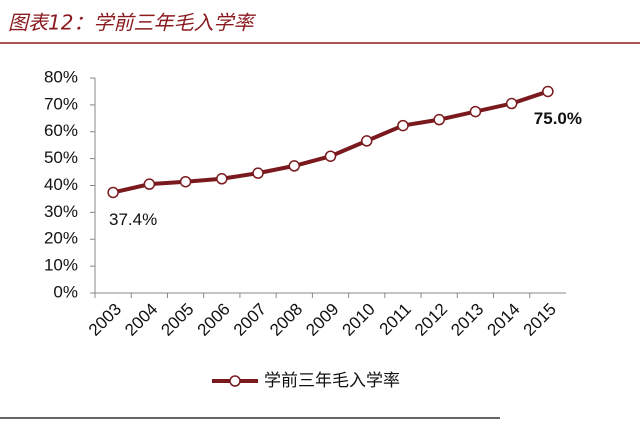  Describe the element at coordinates (250, 320) in the screenshot. I see `x-tick-label: 2007` at that location.